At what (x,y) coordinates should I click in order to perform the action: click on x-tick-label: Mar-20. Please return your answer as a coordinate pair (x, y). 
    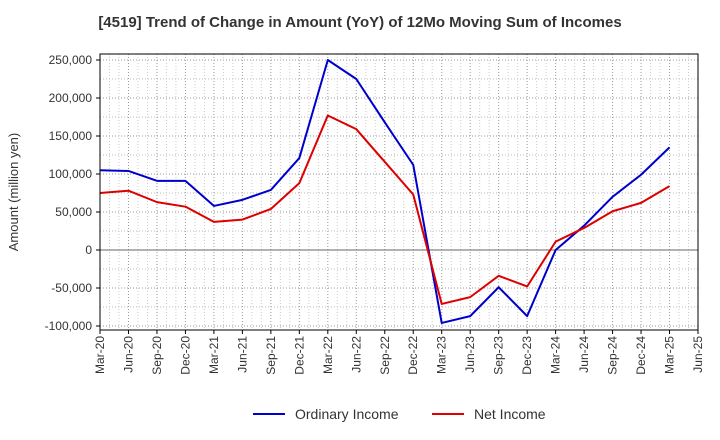
    Looking at the image, I should click on (100, 355).